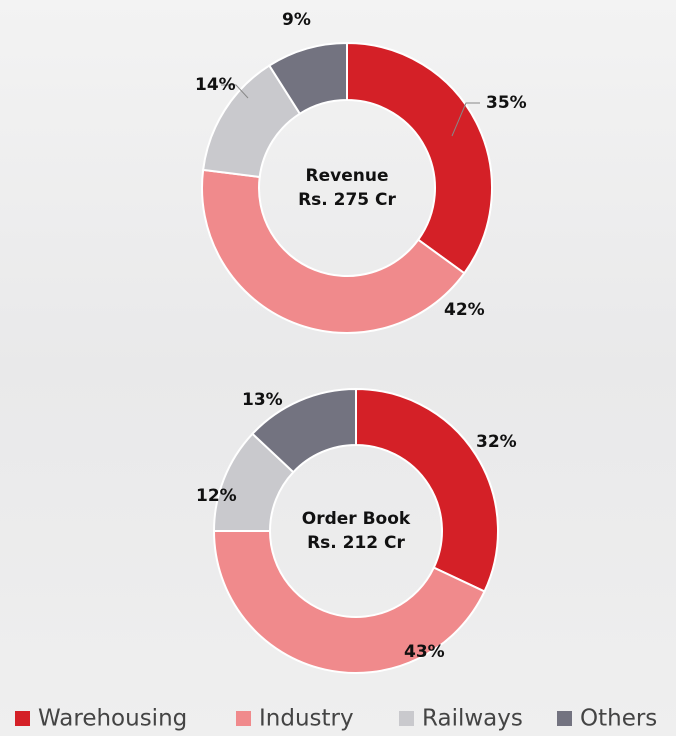 The width and height of the screenshot is (676, 736). What do you see at coordinates (215, 85) in the screenshot?
I see `data-label: 14%` at bounding box center [215, 85].